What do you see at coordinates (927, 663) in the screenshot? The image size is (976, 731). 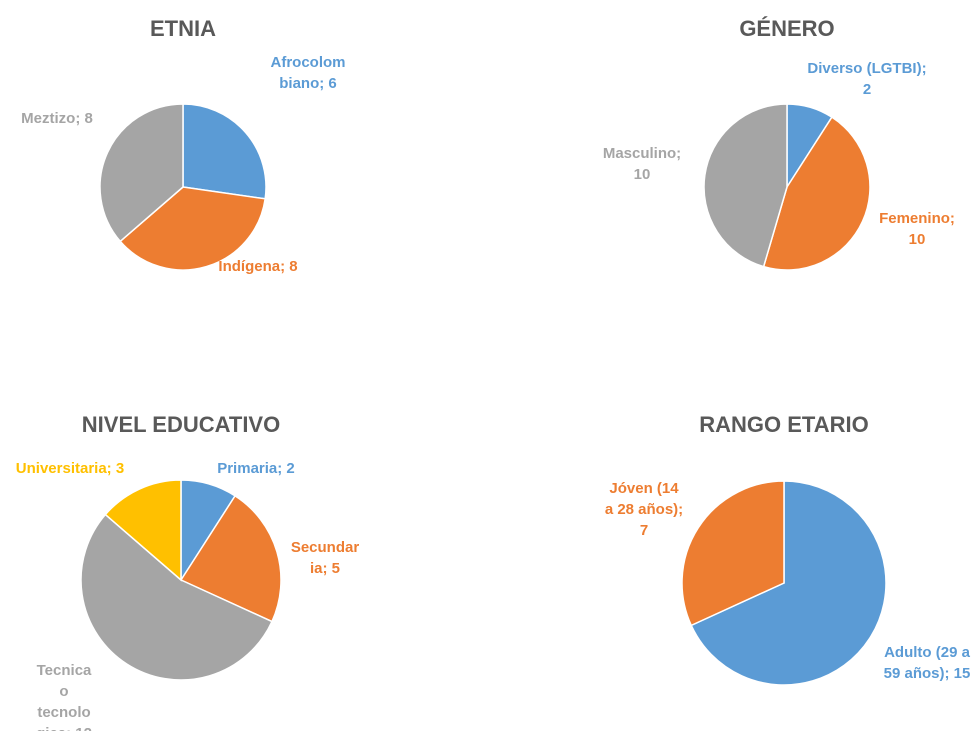 I see `data-label: Adulto (29 a 59 años); 15` at bounding box center [927, 663].